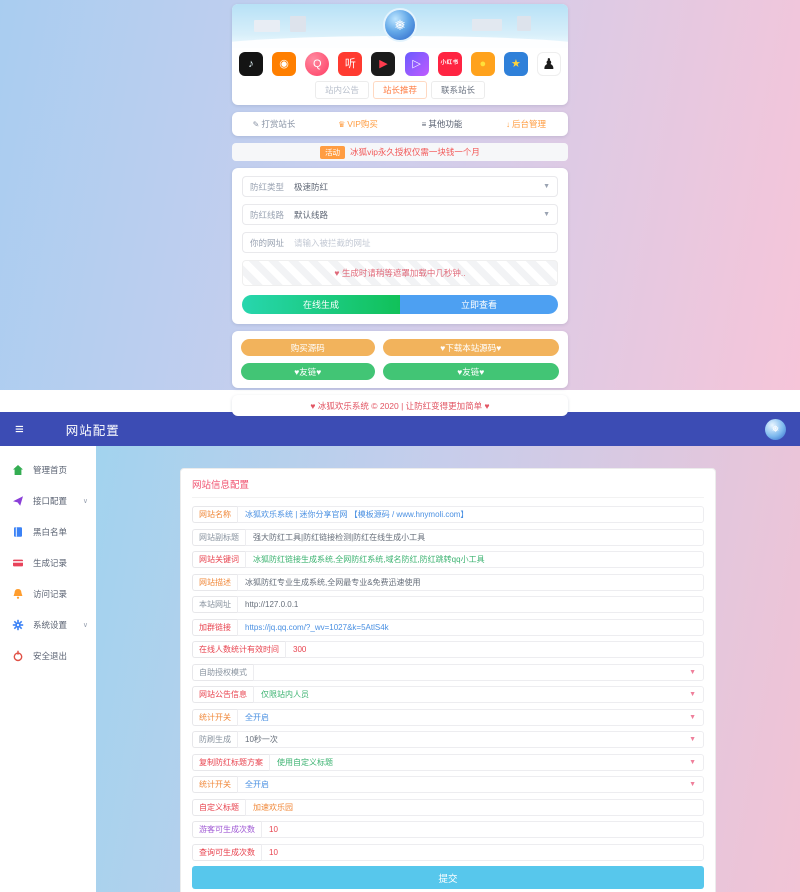 The image size is (800, 892). I want to click on field-guest-limit: 游客可生成次数 10, so click(448, 829).